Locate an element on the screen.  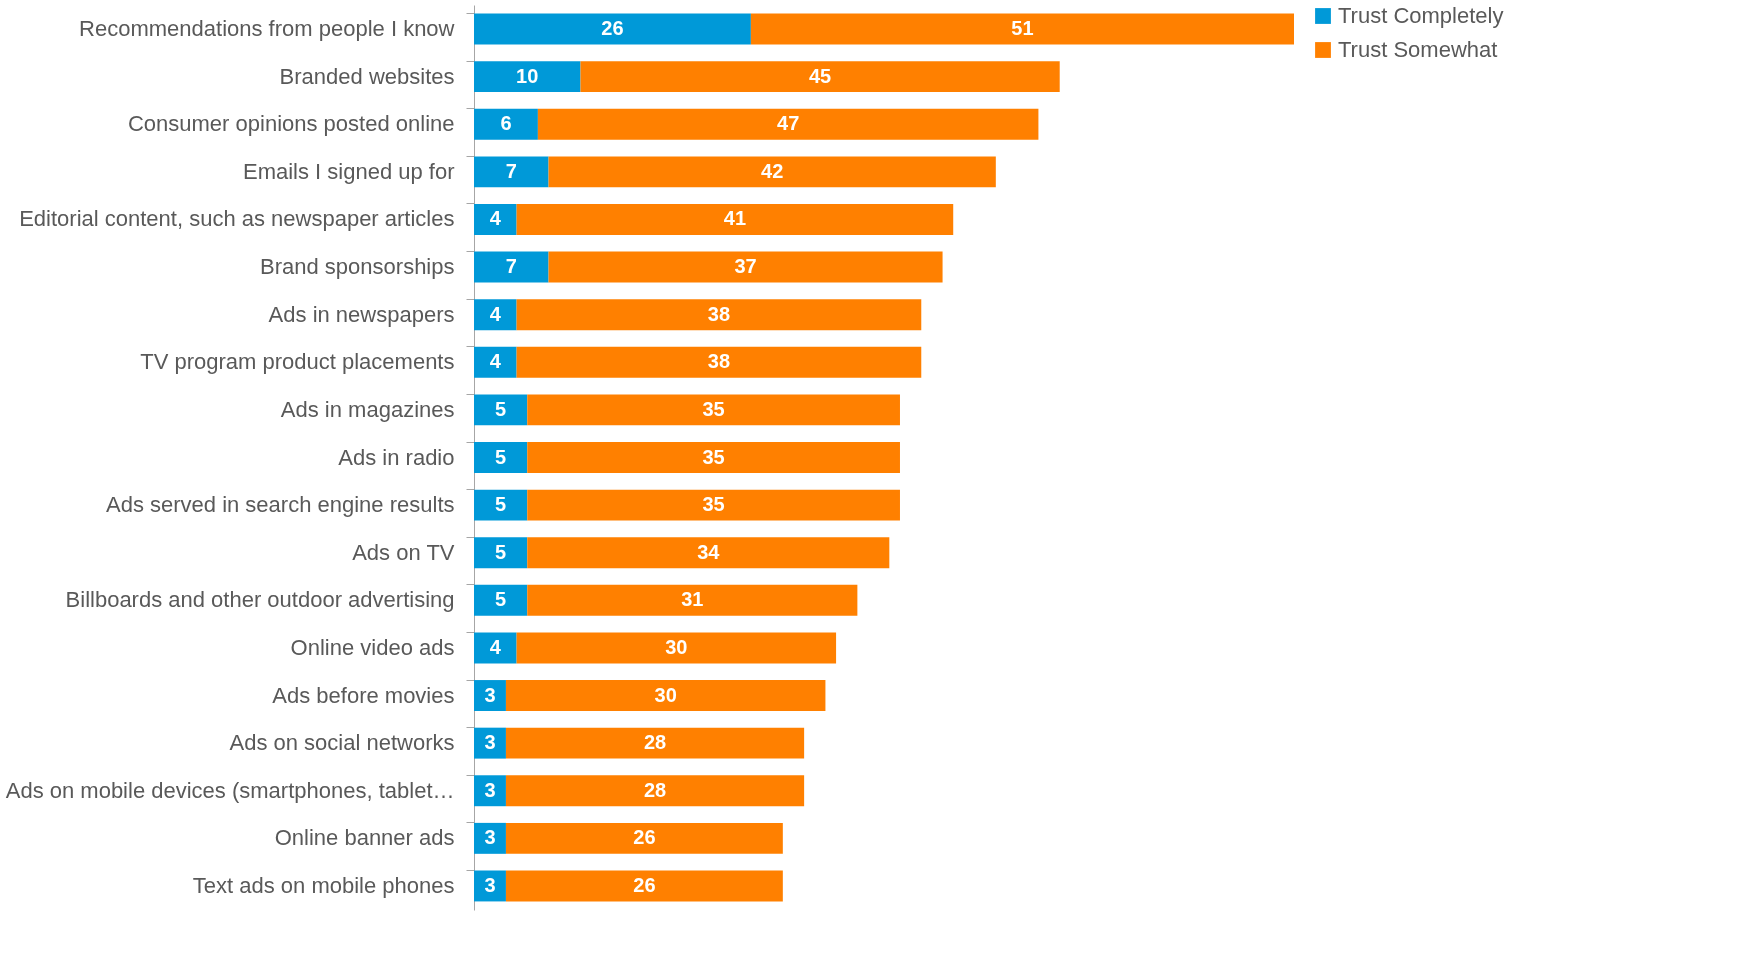
data-label: 34 is located at coordinates (709, 551).